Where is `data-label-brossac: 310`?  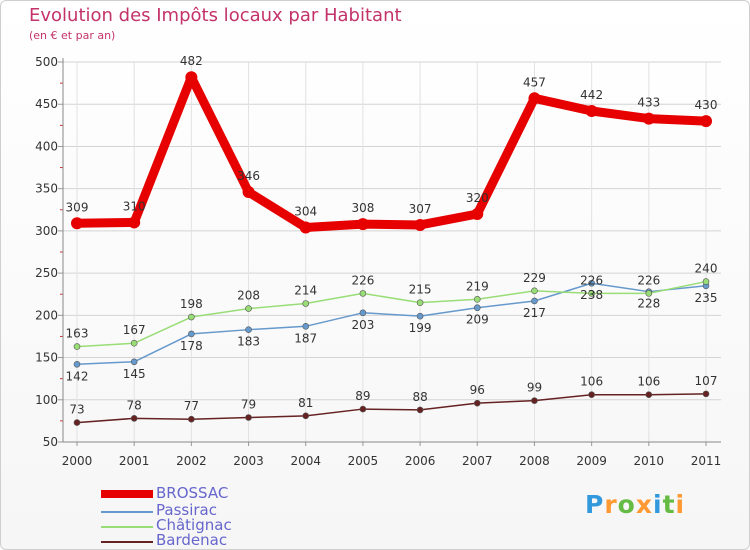 data-label-brossac: 310 is located at coordinates (134, 206).